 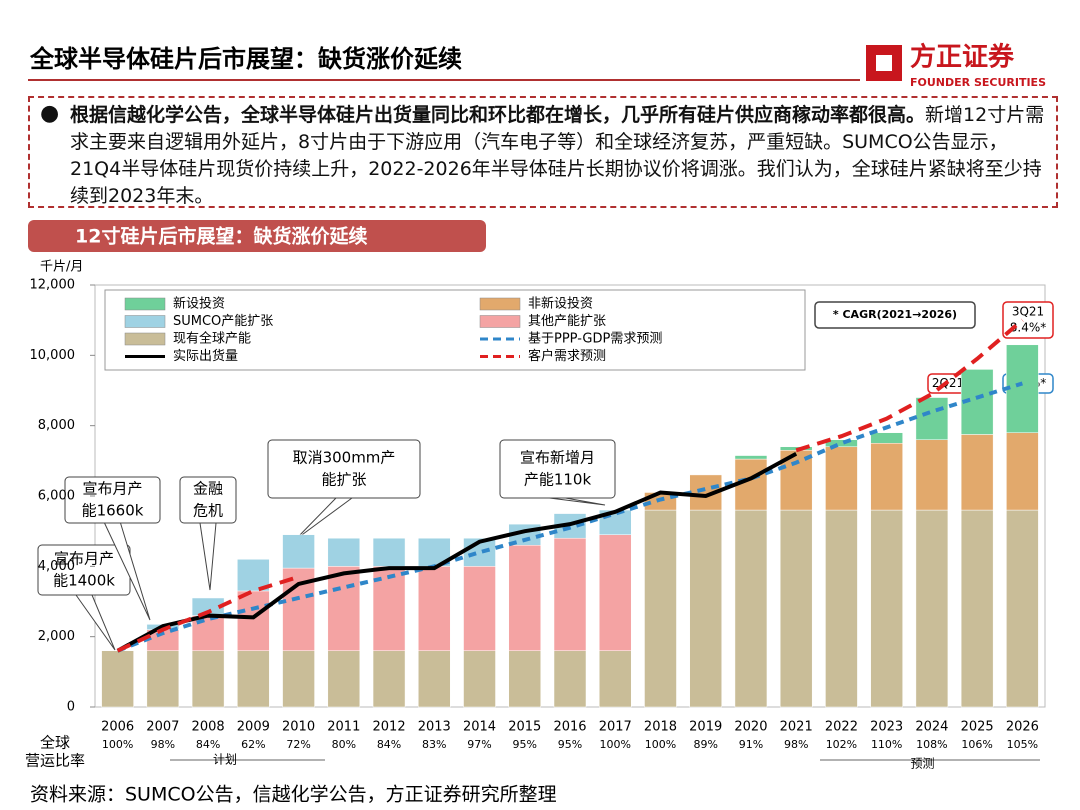 What do you see at coordinates (976, 744) in the screenshot?
I see `utilization-label: 106%` at bounding box center [976, 744].